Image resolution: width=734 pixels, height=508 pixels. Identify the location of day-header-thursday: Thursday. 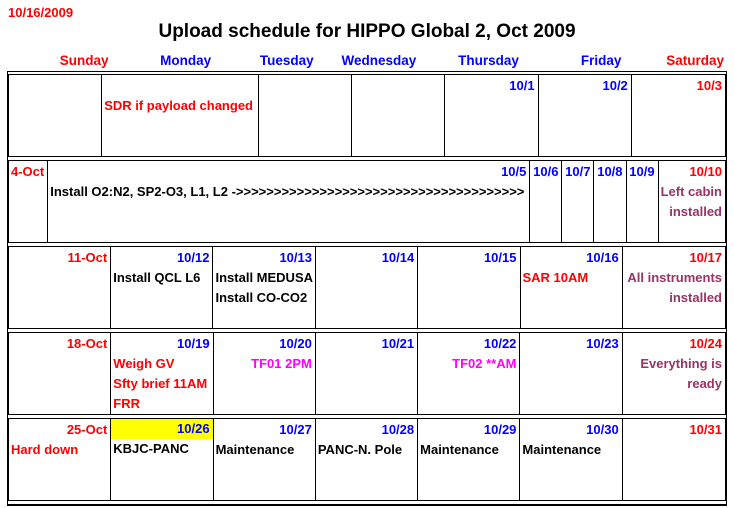
(488, 60).